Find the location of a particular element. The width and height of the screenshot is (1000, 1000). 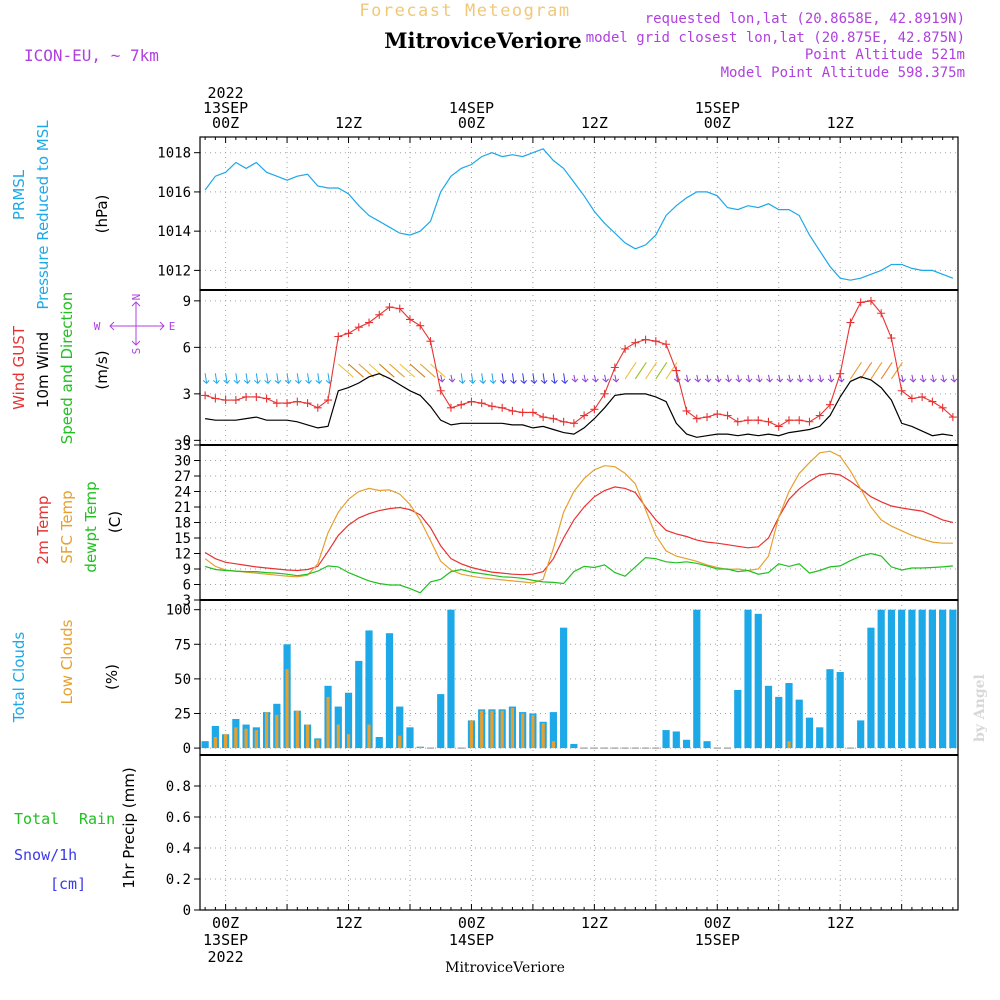

precip-ytick-label: 0.8 is located at coordinates (178, 787).